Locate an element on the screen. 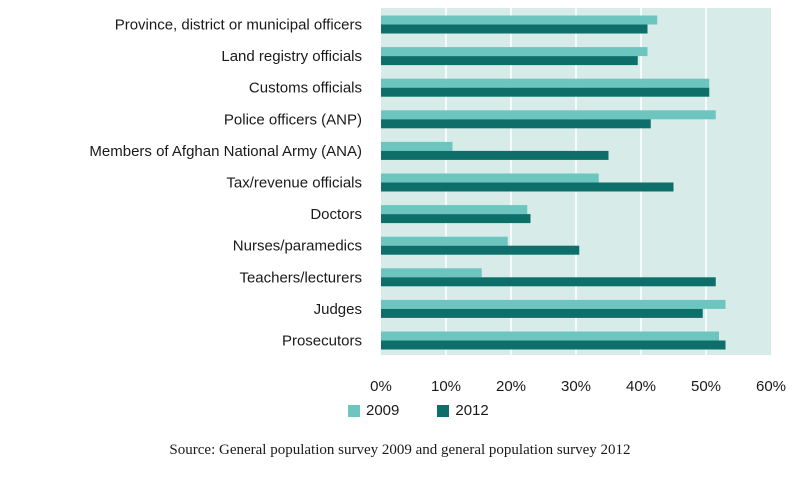  legend-item-2009: 2009 is located at coordinates (373, 410).